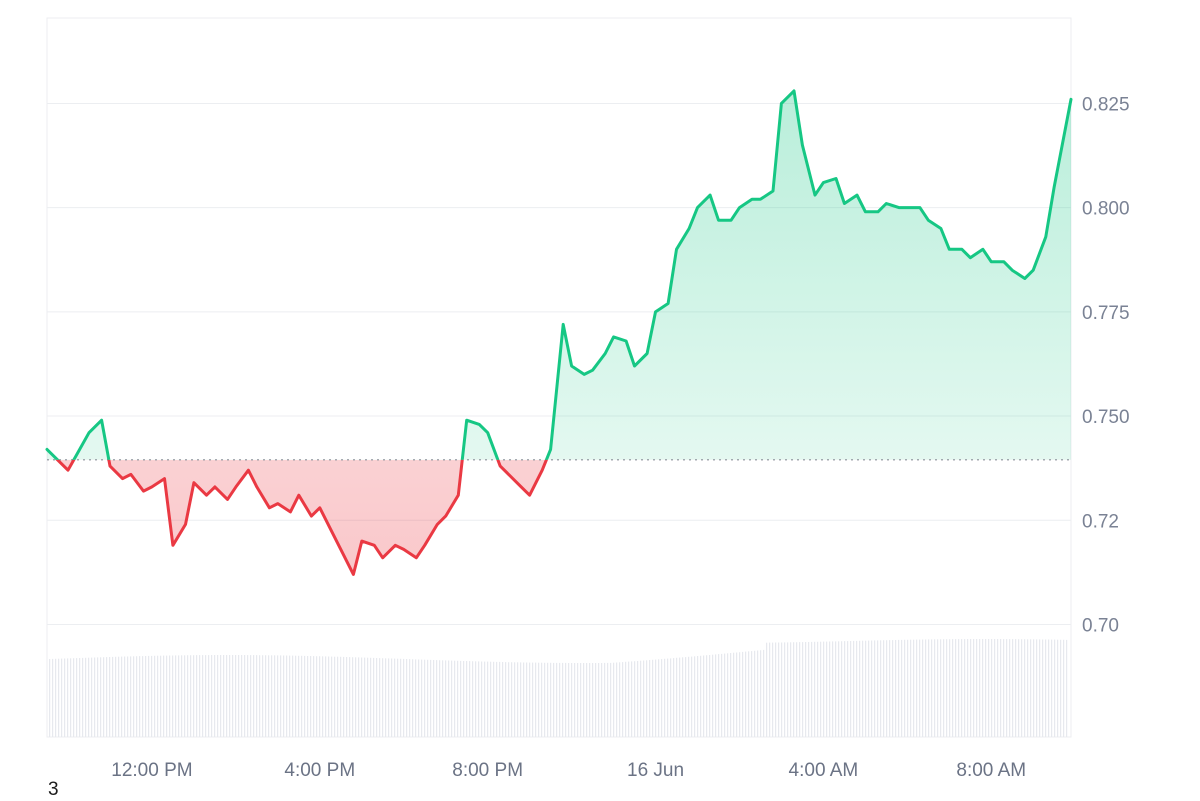 The image size is (1200, 801). Describe the element at coordinates (1106, 209) in the screenshot. I see `y-tick-label: 0.800` at that location.